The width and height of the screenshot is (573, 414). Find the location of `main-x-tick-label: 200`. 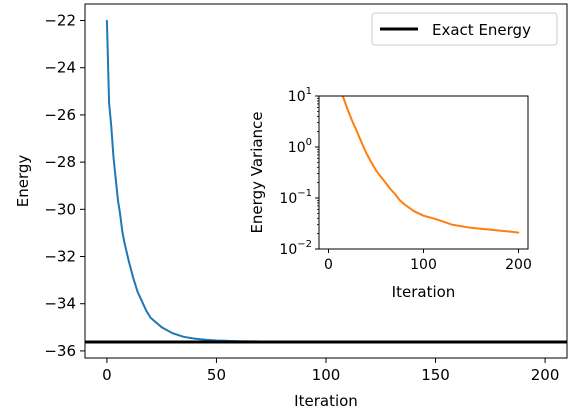

main-x-tick-label: 200 is located at coordinates (545, 375).